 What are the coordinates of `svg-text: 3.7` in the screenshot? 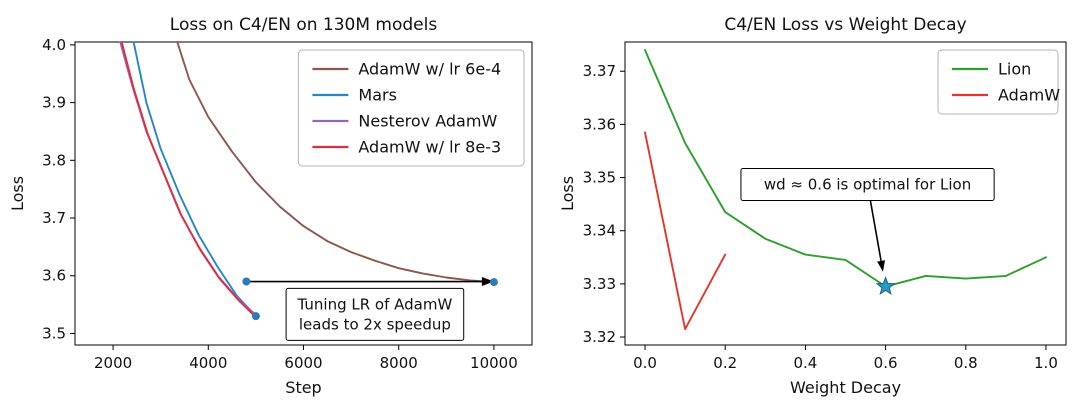 It's located at (54, 218).